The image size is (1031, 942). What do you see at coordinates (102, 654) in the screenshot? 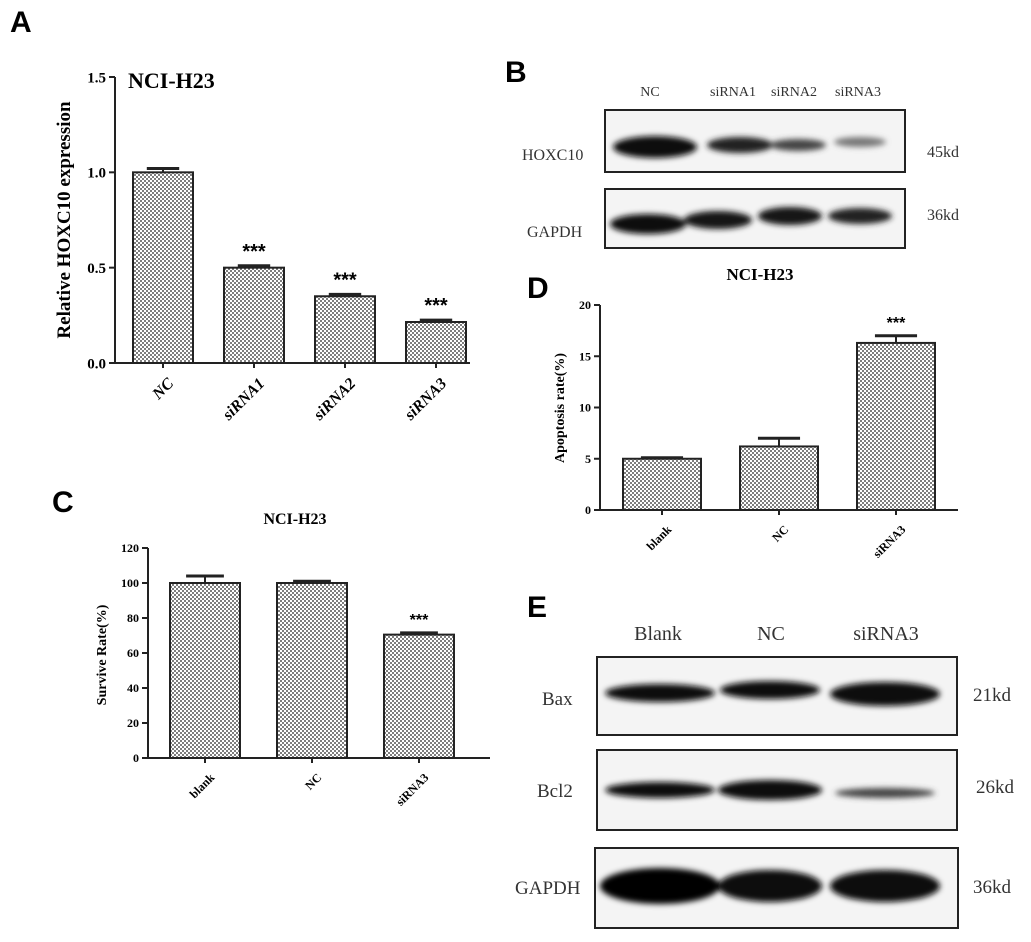
I see `y-axis-label: Survive Rate(%)` at bounding box center [102, 654].